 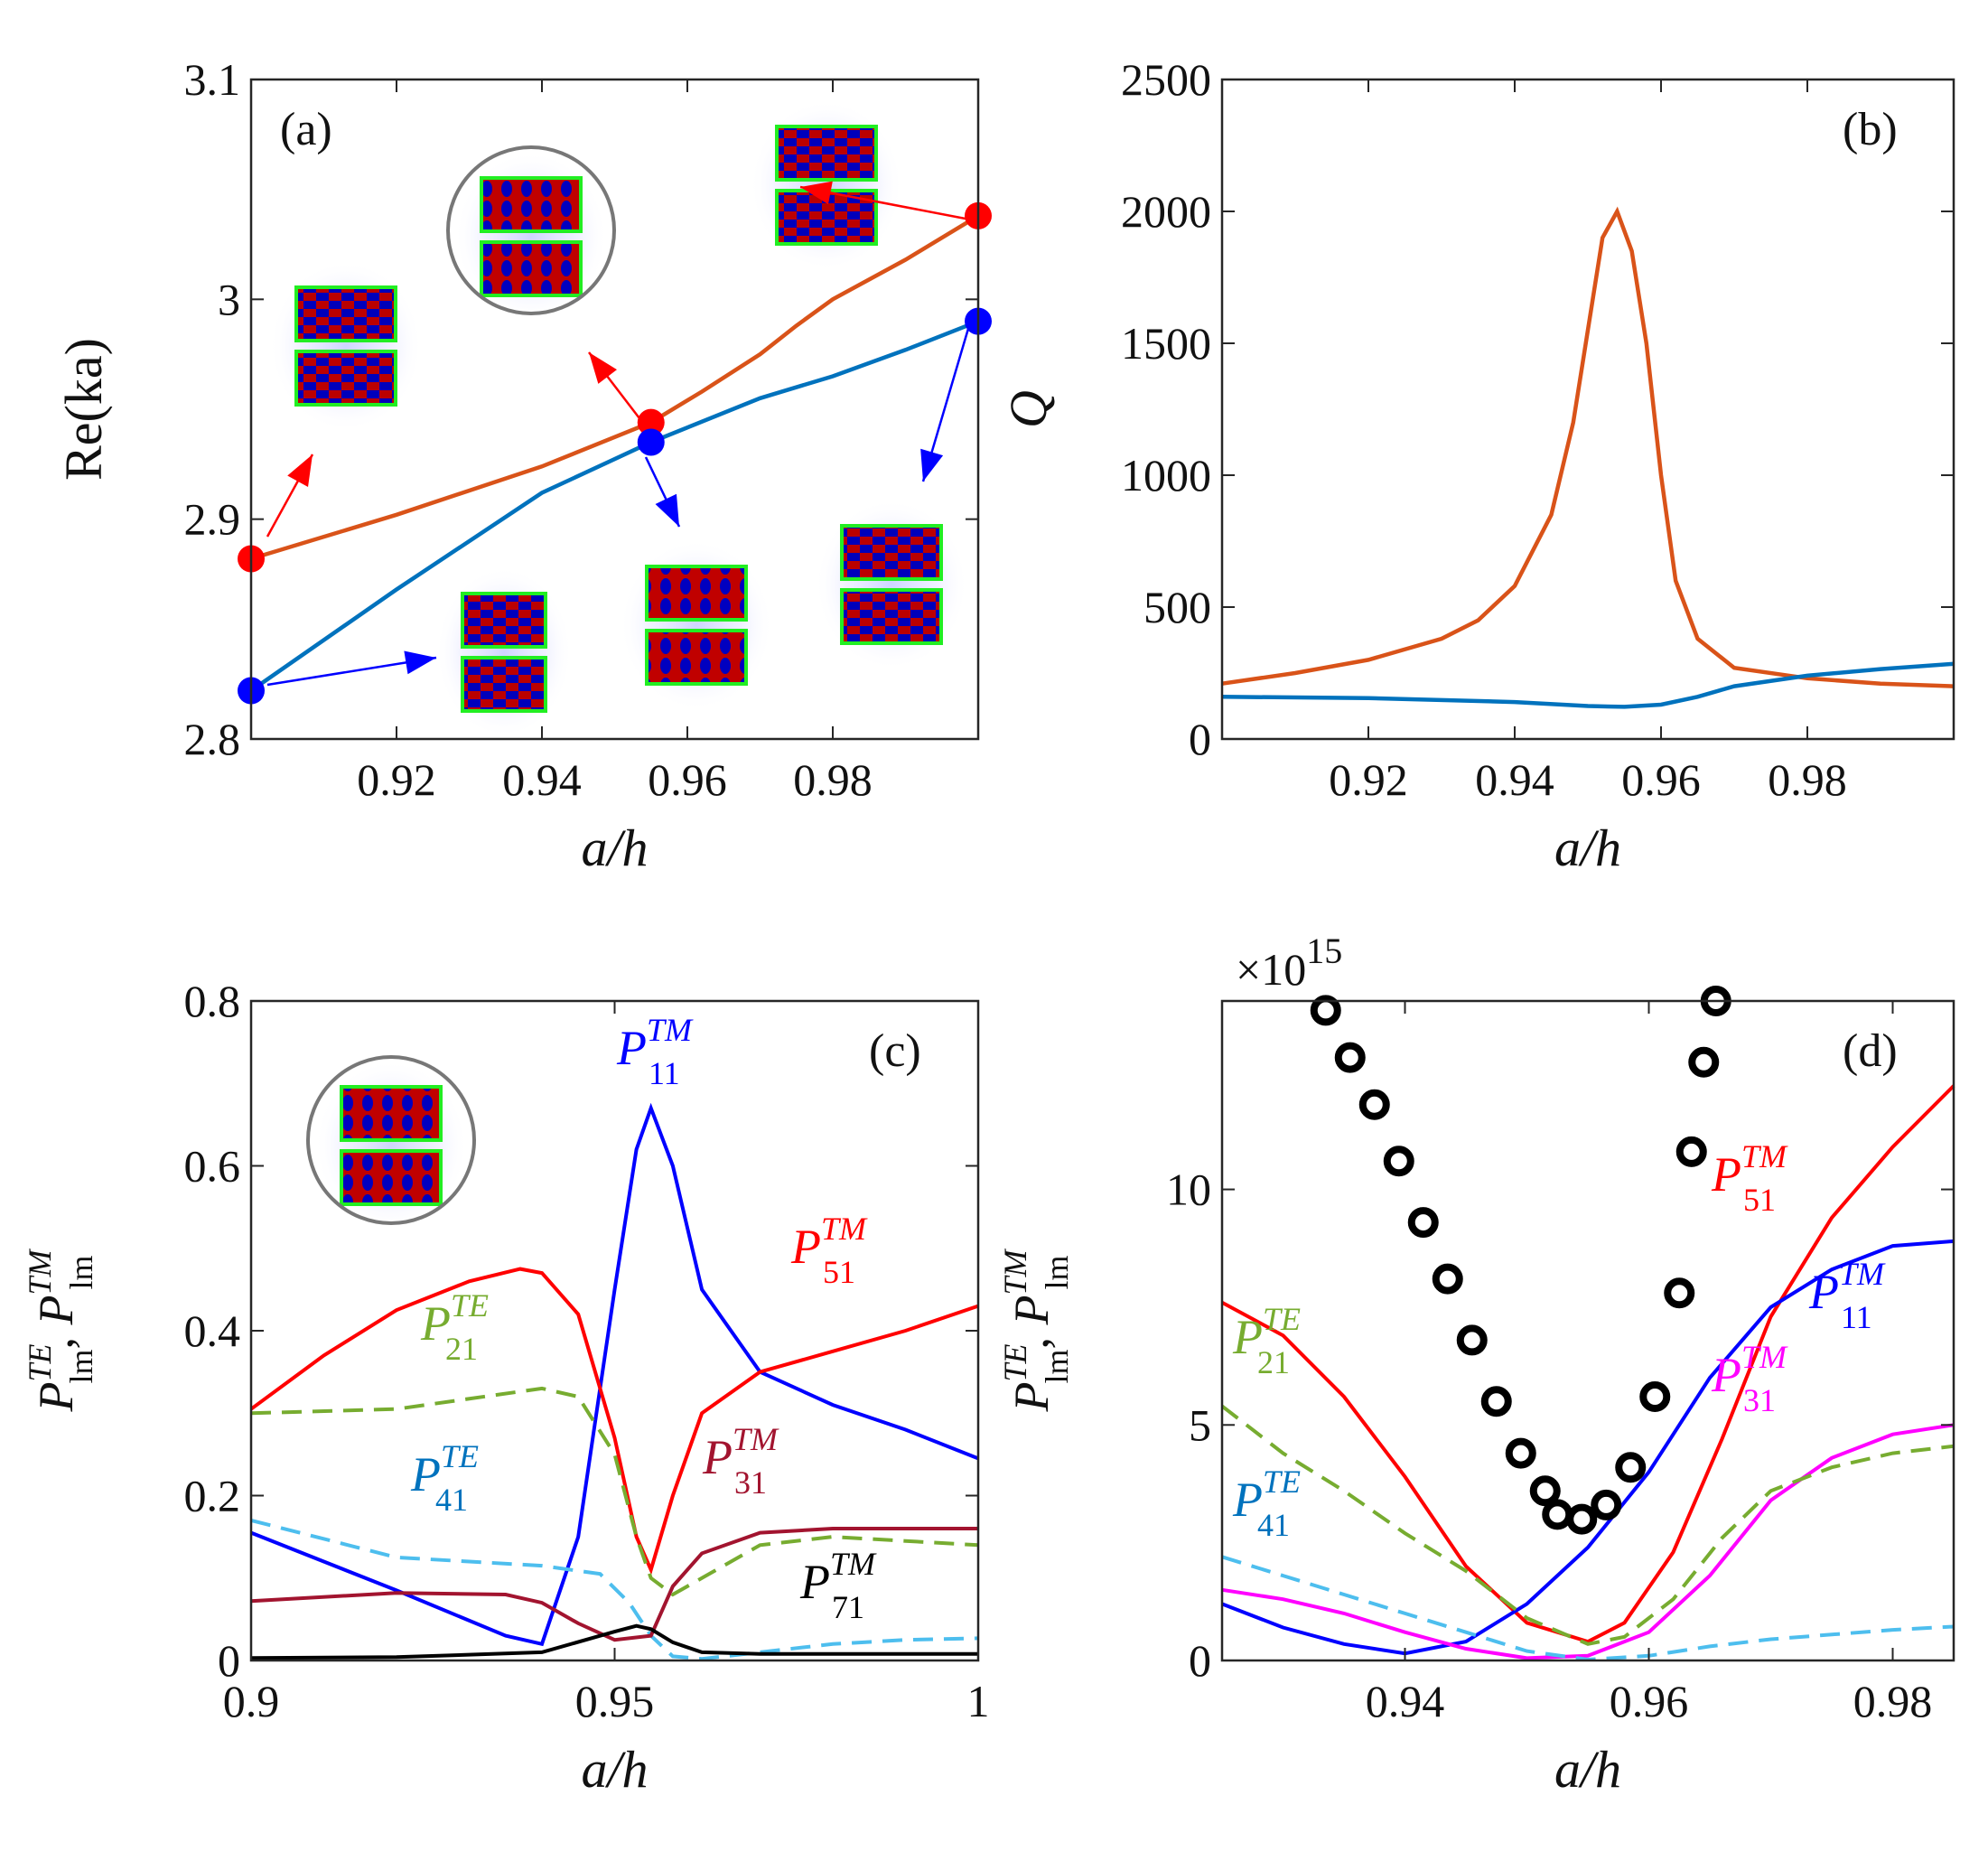 What do you see at coordinates (614, 1769) in the screenshot?
I see `panel-c-xlabel: a/h` at bounding box center [614, 1769].